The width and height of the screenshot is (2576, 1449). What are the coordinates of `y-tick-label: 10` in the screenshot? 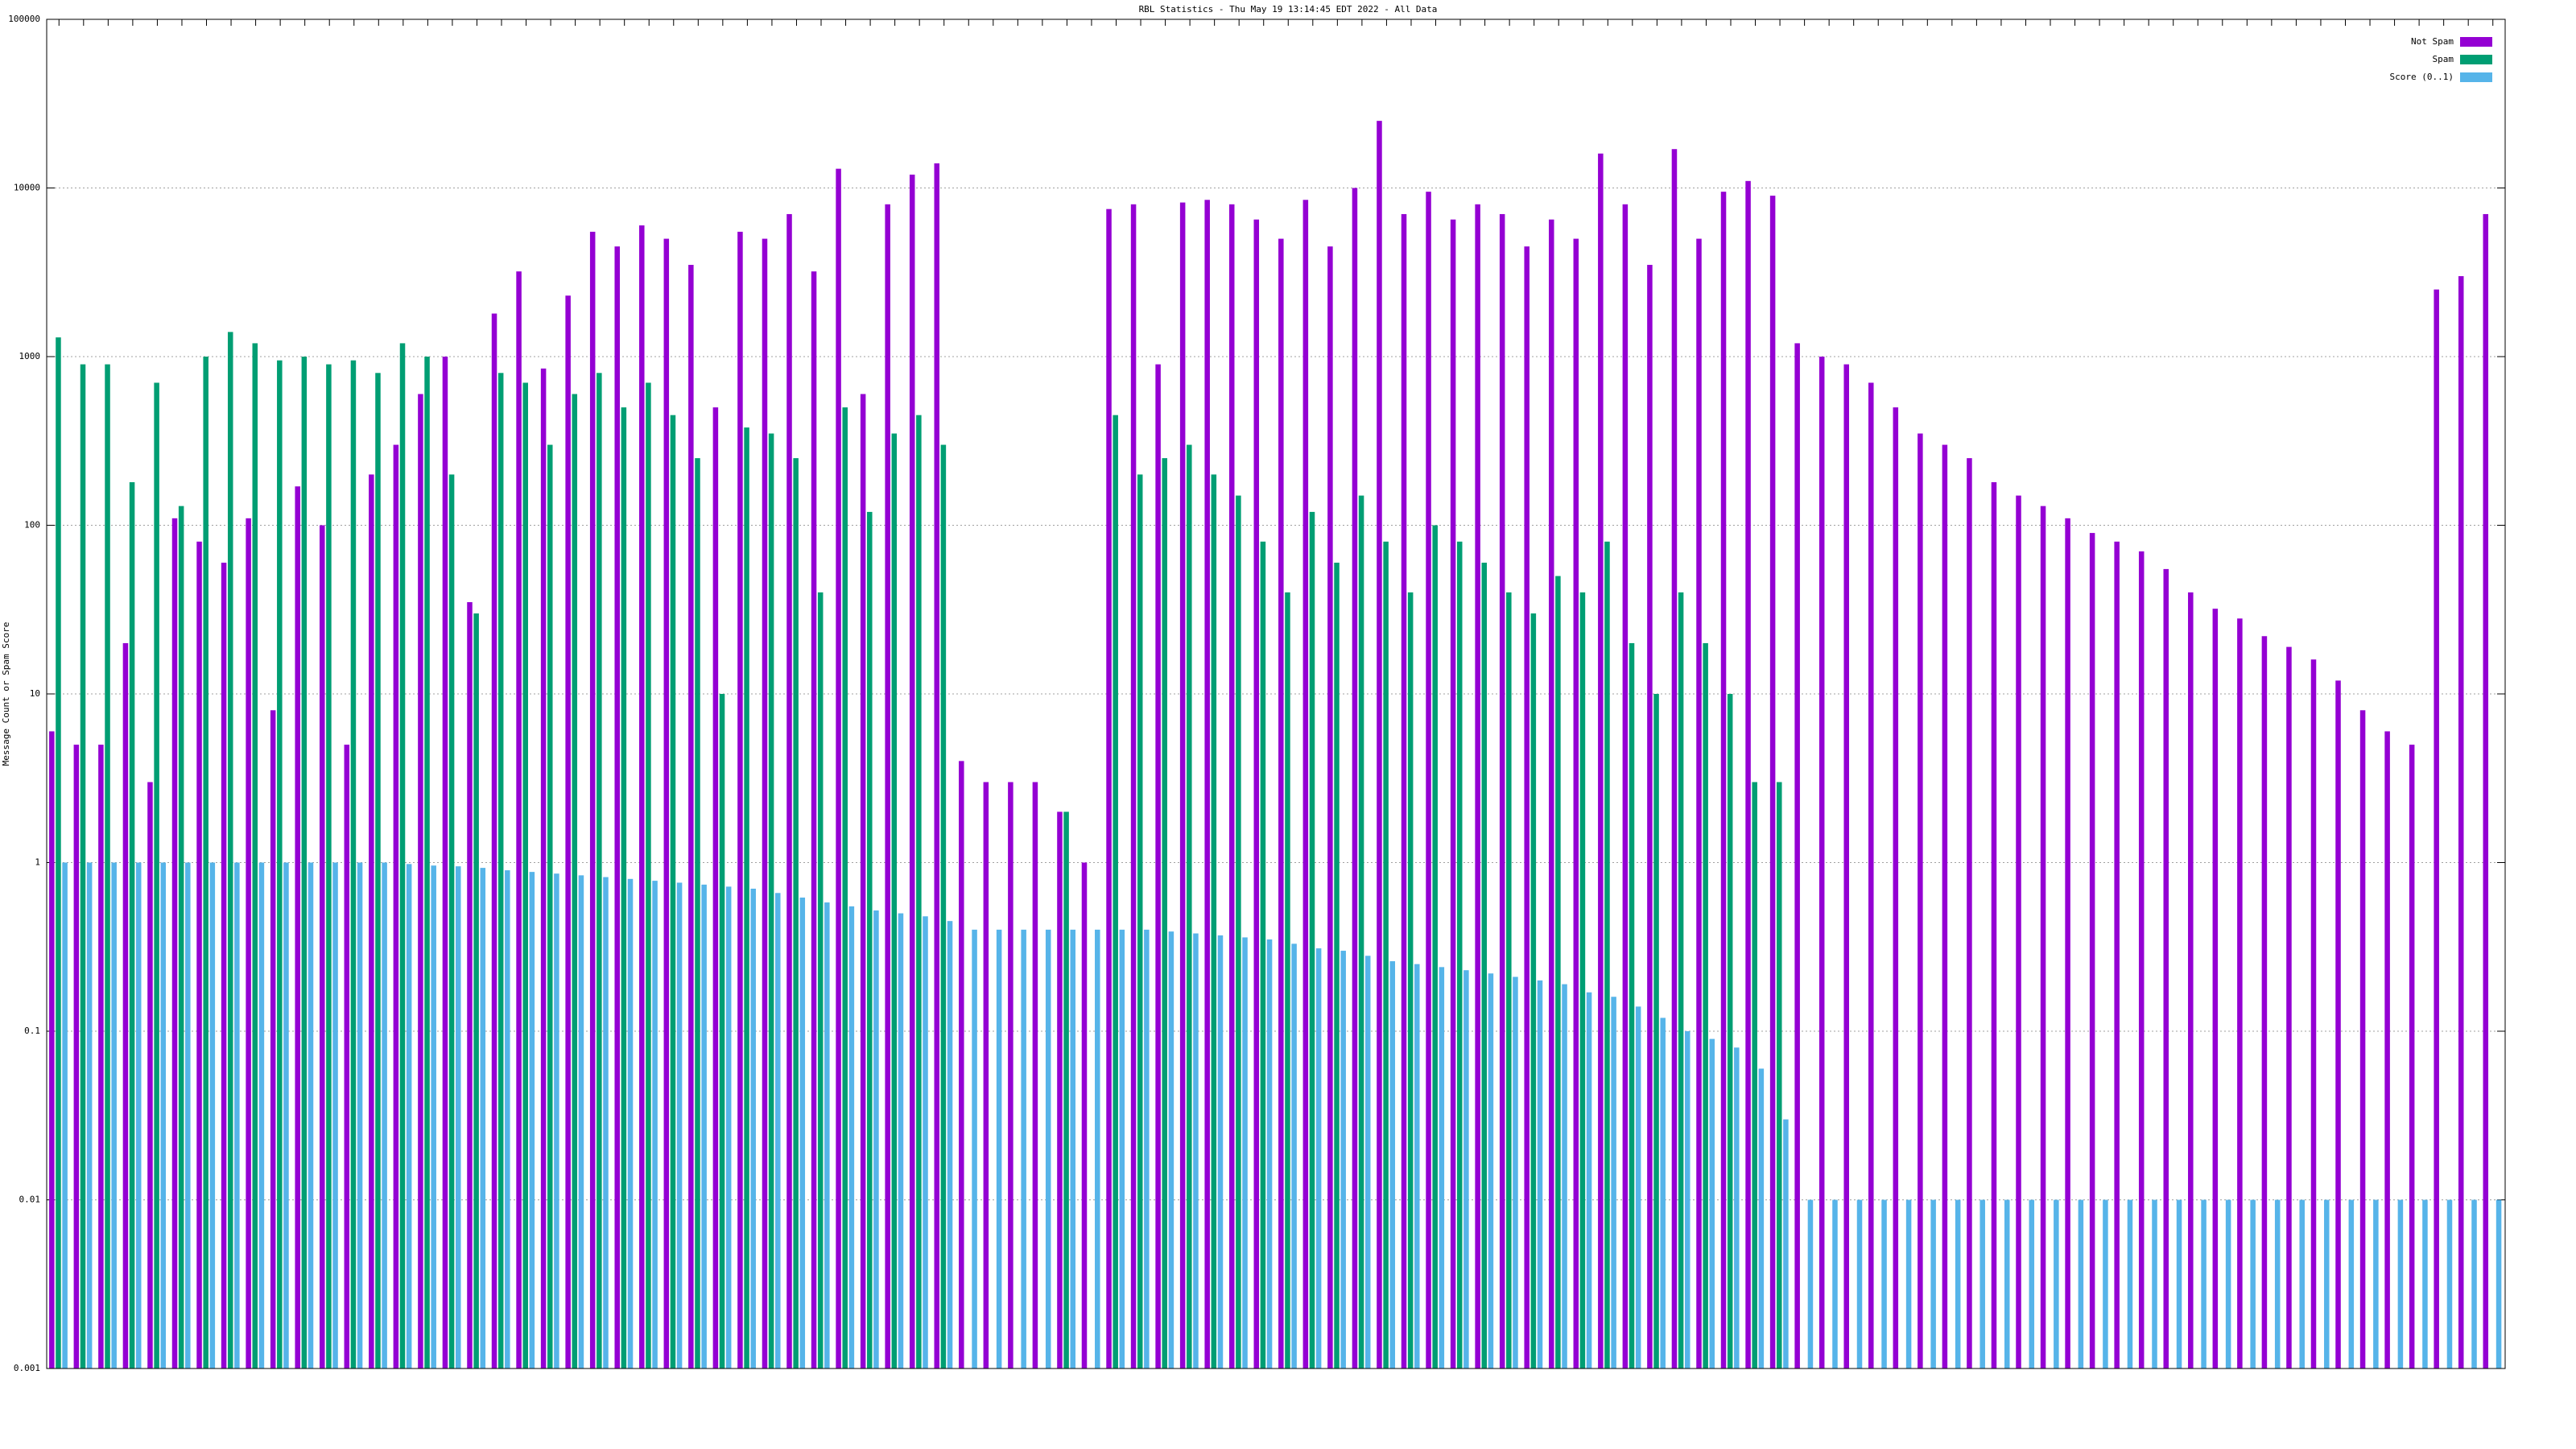 It's located at (35, 693).